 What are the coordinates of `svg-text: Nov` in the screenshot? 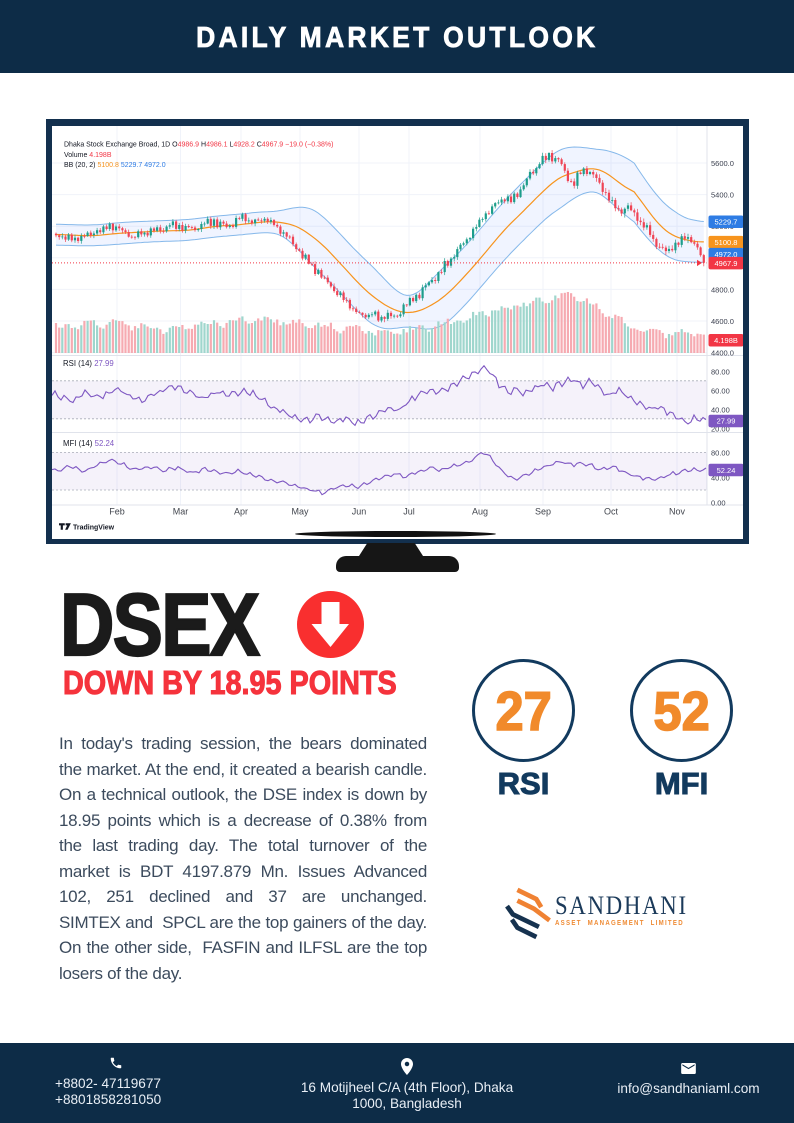 It's located at (677, 512).